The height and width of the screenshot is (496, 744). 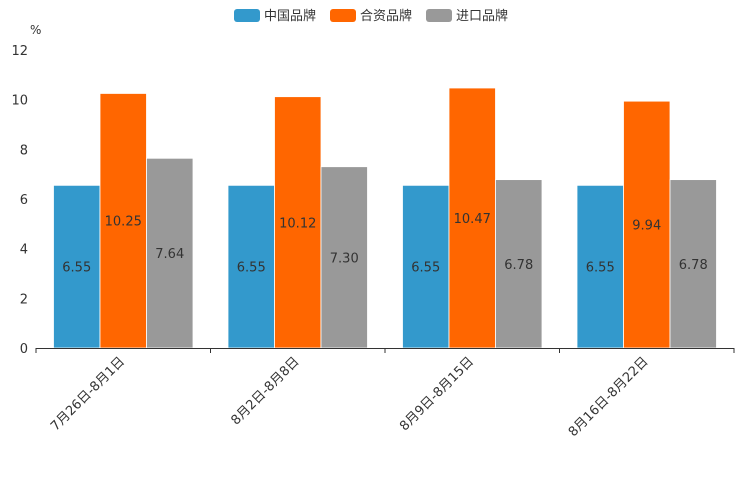 I want to click on legend-item-2: 合资品牌, so click(x=371, y=16).